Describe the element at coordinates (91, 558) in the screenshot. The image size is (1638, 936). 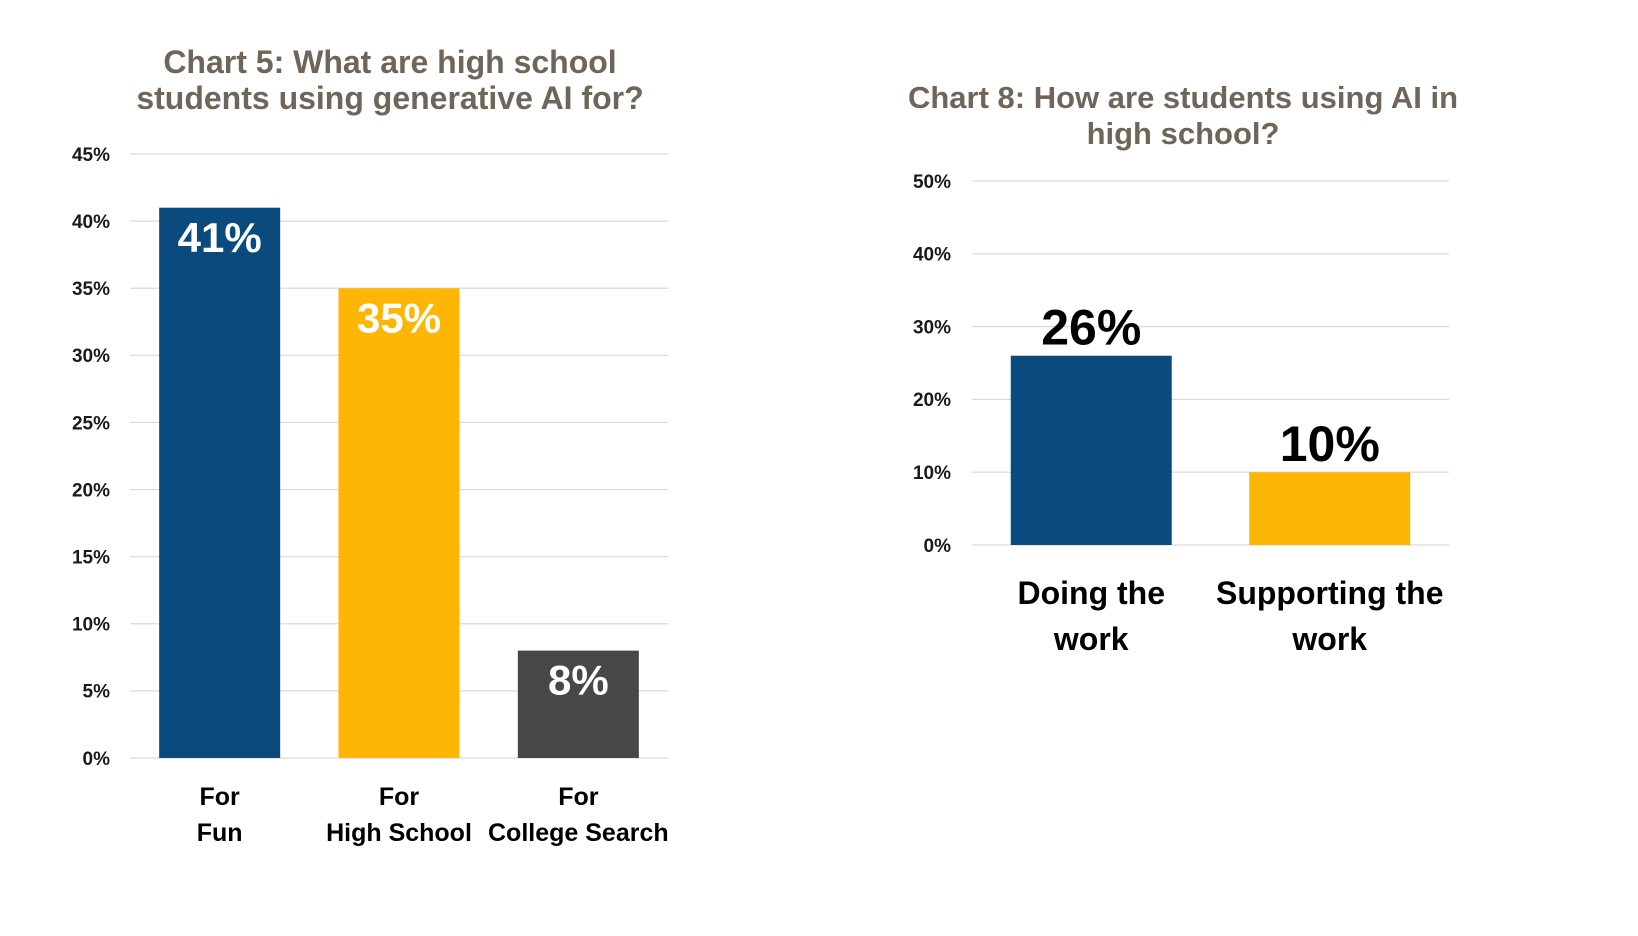
I see `chart-5-y-tick-label: 15%` at that location.